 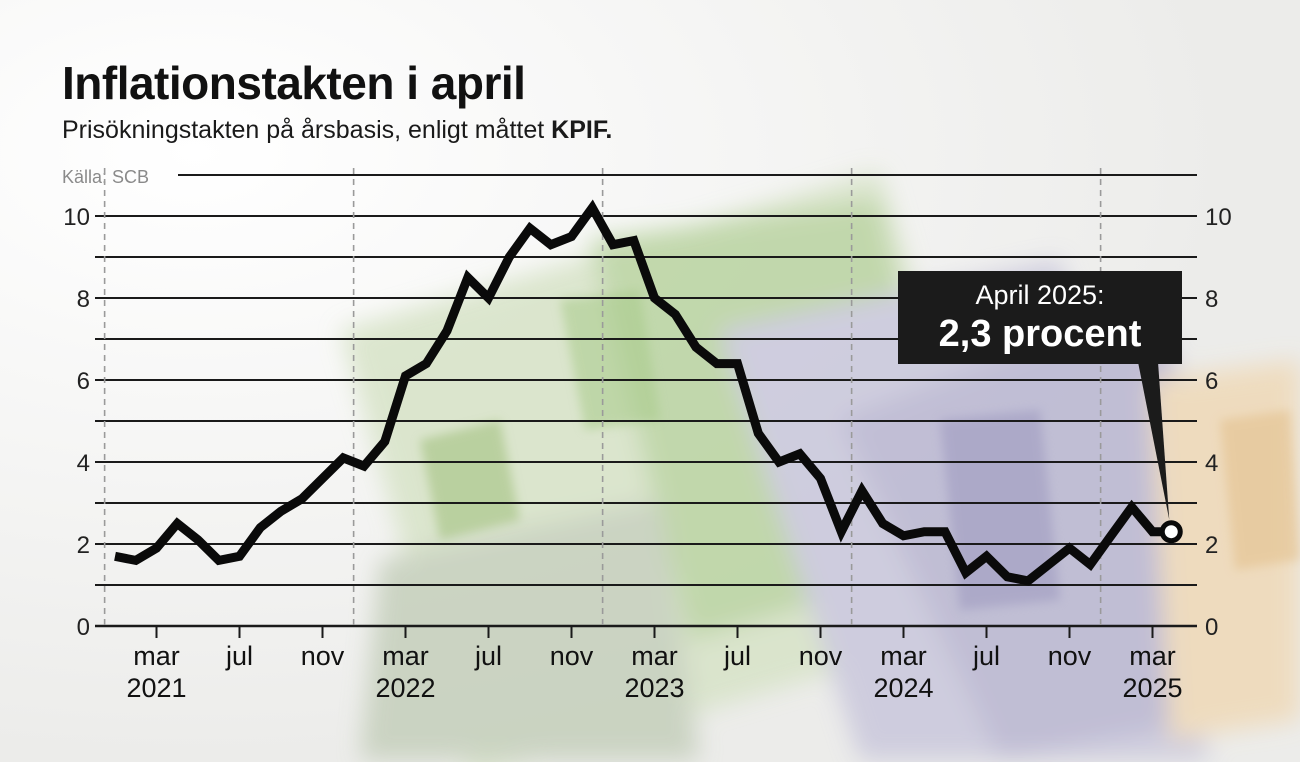 I want to click on x-year-label: 2024, so click(x=903, y=688).